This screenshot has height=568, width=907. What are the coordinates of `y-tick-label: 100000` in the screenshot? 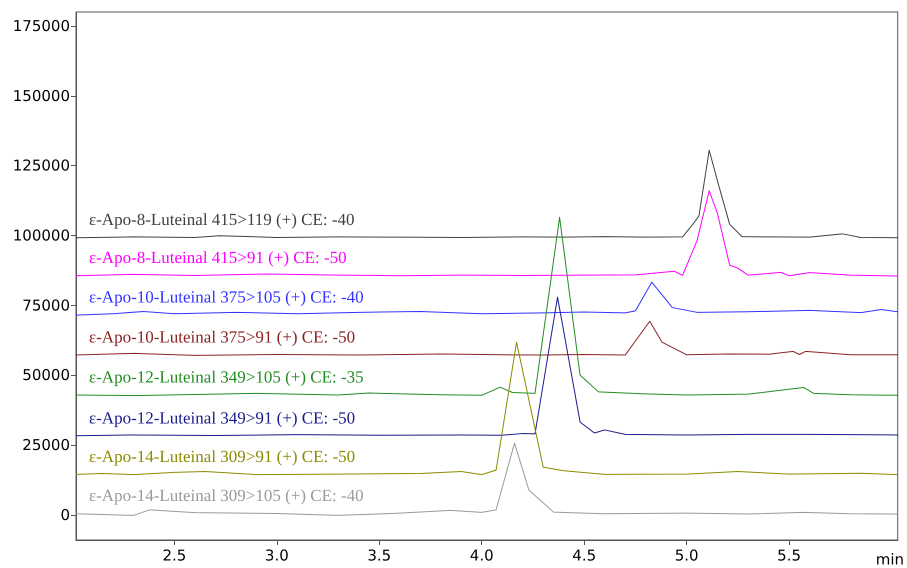 It's located at (41, 235).